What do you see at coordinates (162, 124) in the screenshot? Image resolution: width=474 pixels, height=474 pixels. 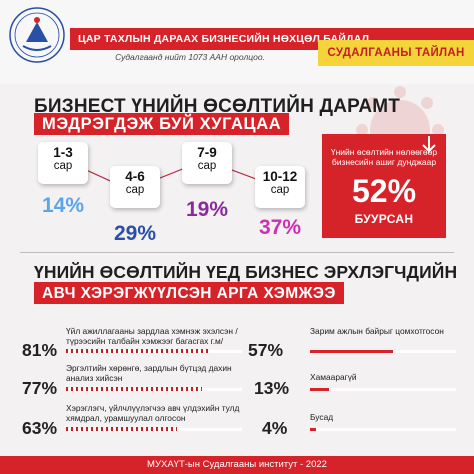 I see `section1-title-highlight: МЭДРЭГДЭЖ БУЙ ХУГАЦАА` at bounding box center [162, 124].